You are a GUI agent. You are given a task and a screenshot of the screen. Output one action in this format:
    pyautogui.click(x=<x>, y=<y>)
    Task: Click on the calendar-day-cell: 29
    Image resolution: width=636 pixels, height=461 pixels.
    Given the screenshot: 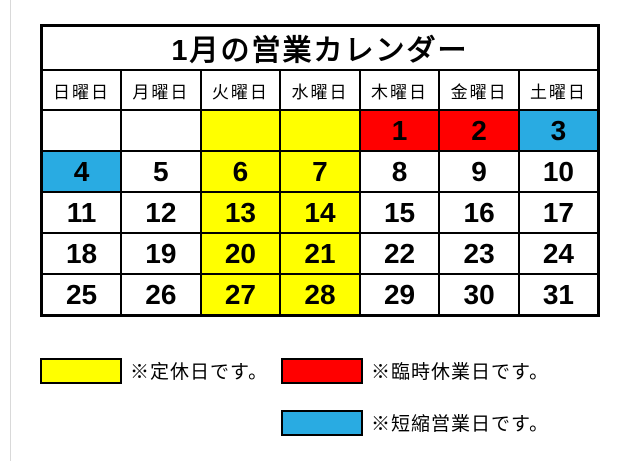 What is the action you would take?
    pyautogui.click(x=399, y=295)
    